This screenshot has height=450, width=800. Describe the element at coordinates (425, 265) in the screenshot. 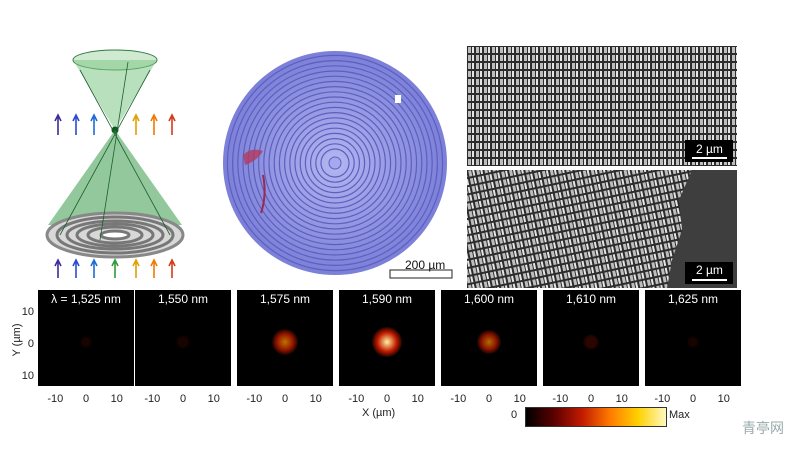

I see `optical-scale-label: 200 µm` at that location.